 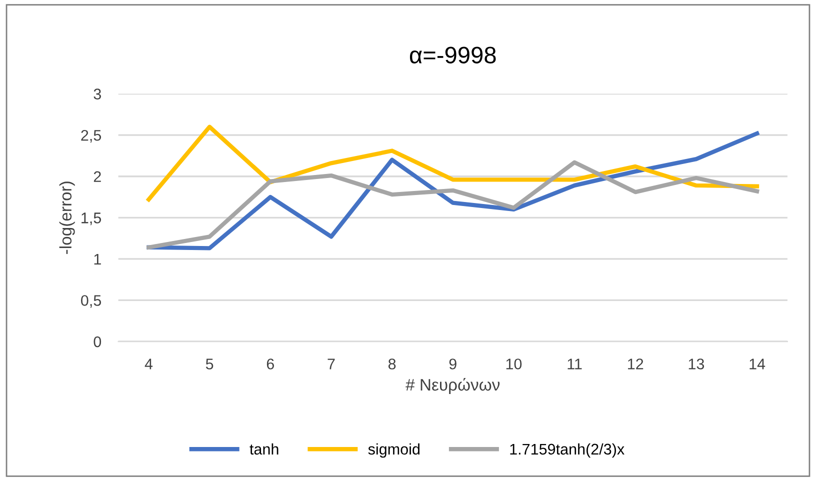 I want to click on y-tick-label: 1,5, so click(x=92, y=219).